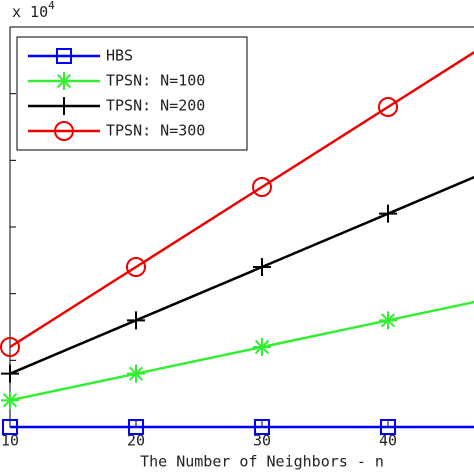 This screenshot has width=474, height=474. I want to click on multiplier-base: x 10, so click(30, 12).